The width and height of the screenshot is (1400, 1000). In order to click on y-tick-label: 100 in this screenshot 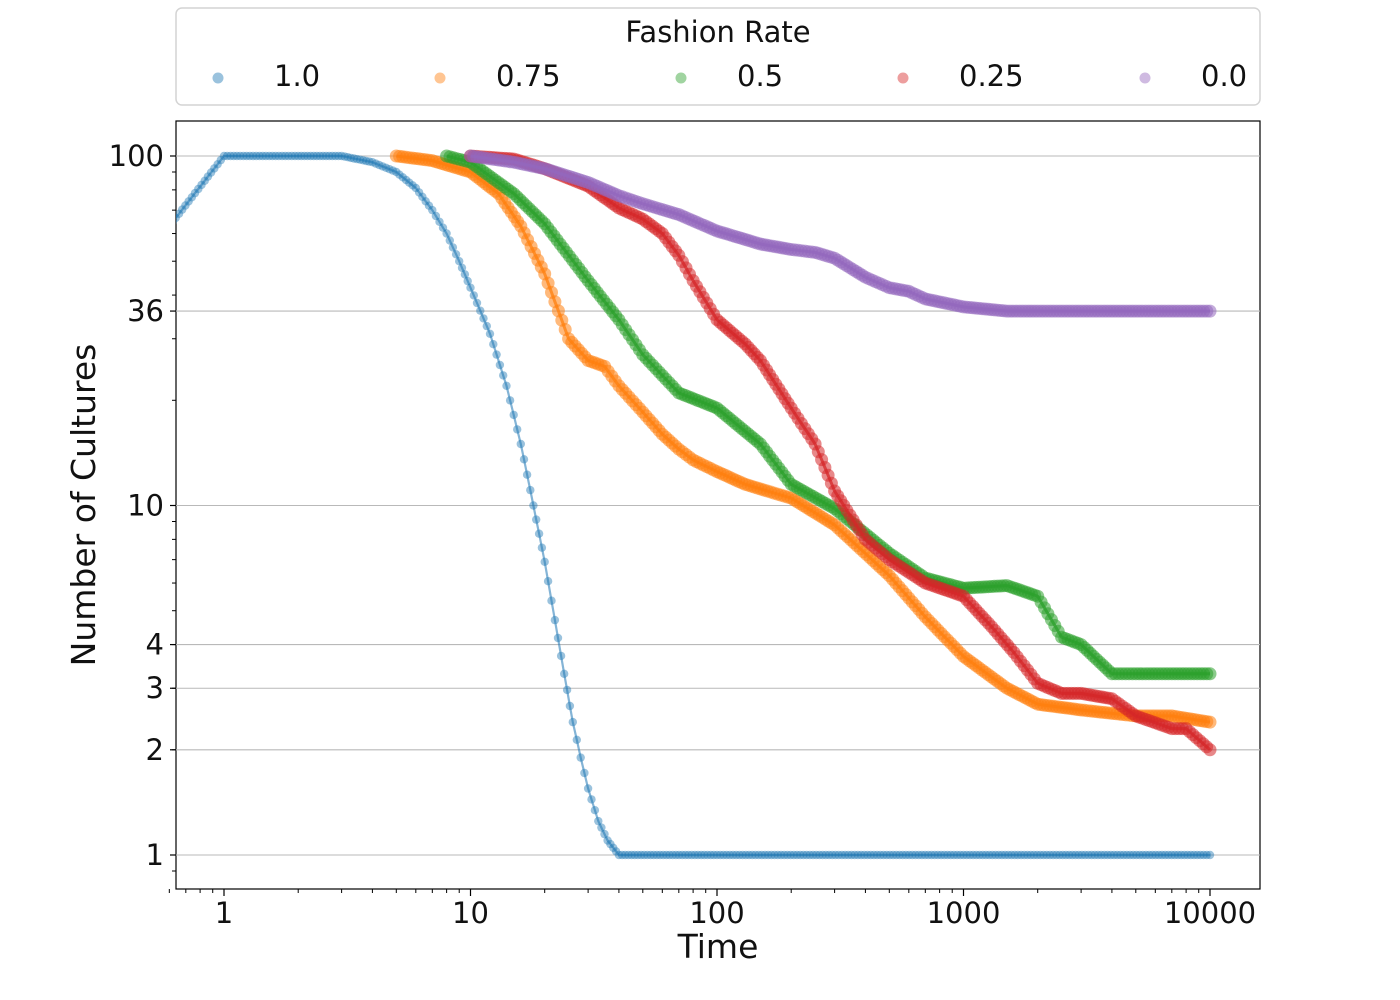, I will do `click(136, 156)`.